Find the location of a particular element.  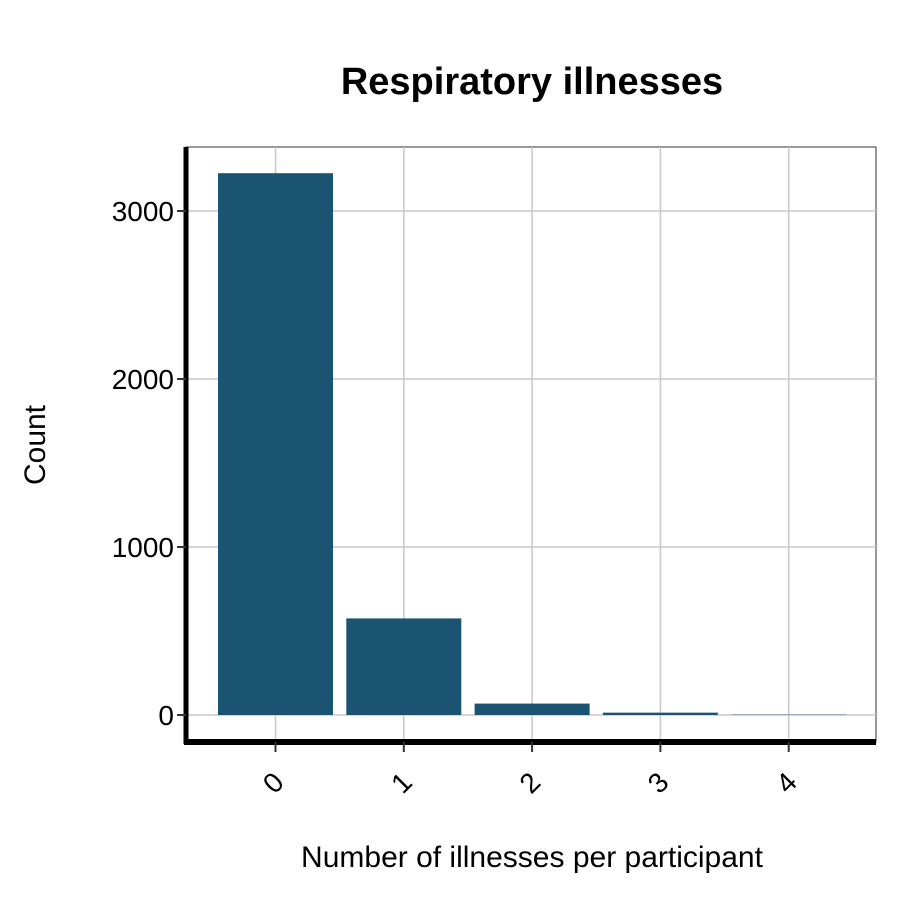

x-tick-label: 3 is located at coordinates (658, 782).